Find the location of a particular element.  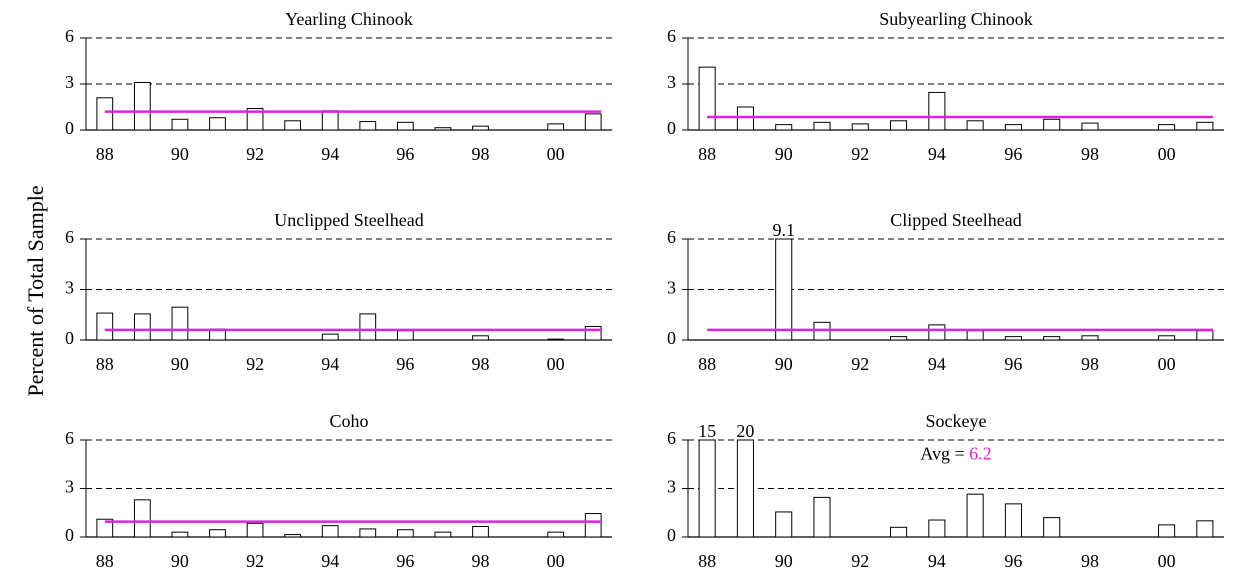

chart-panel-6: Sockeye 0 3 6 88 90 92 94 96 98 00 15 20 Avg = 6.2 is located at coordinates (945, 491).